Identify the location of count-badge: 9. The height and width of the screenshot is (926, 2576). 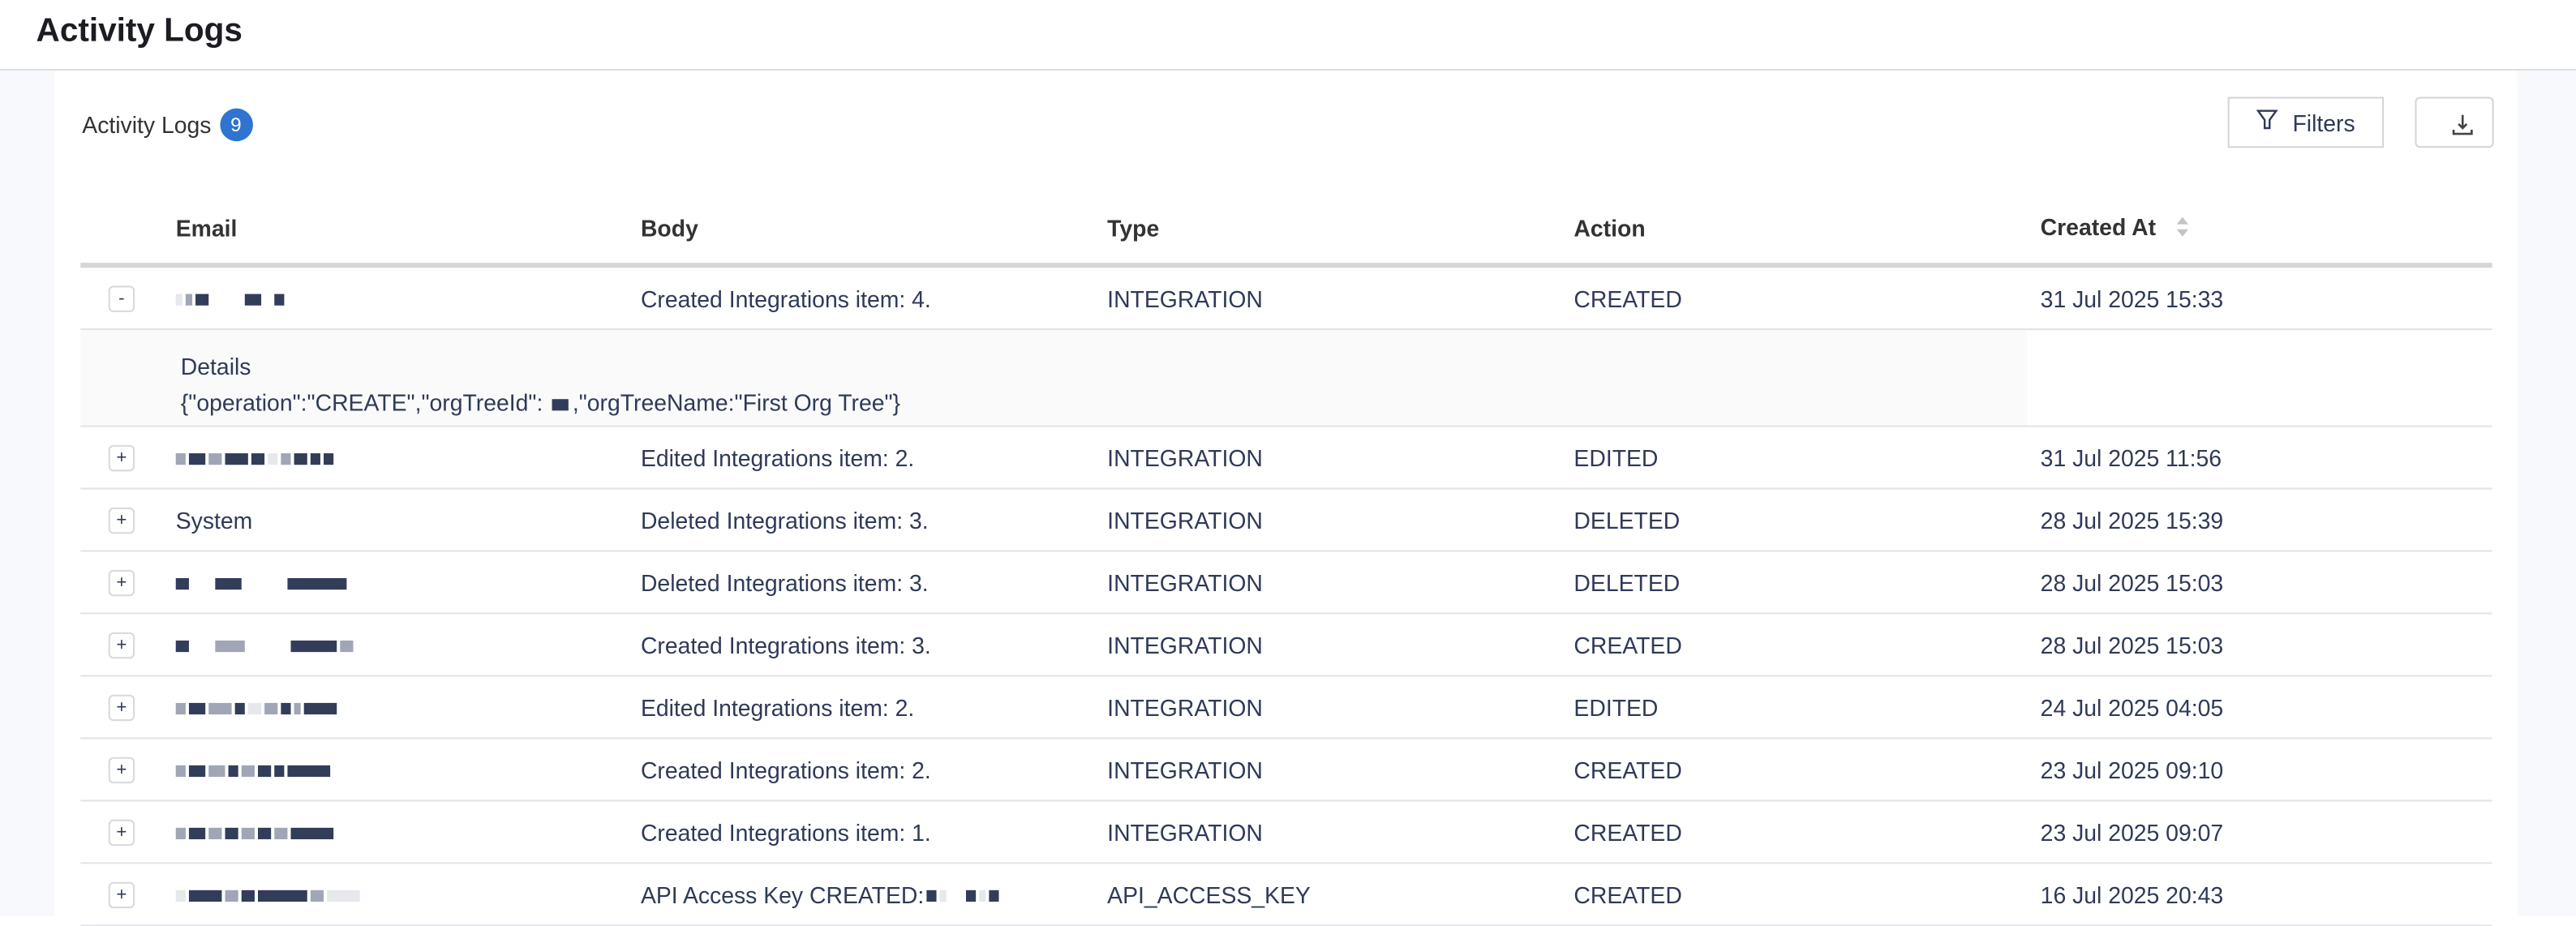
(236, 125).